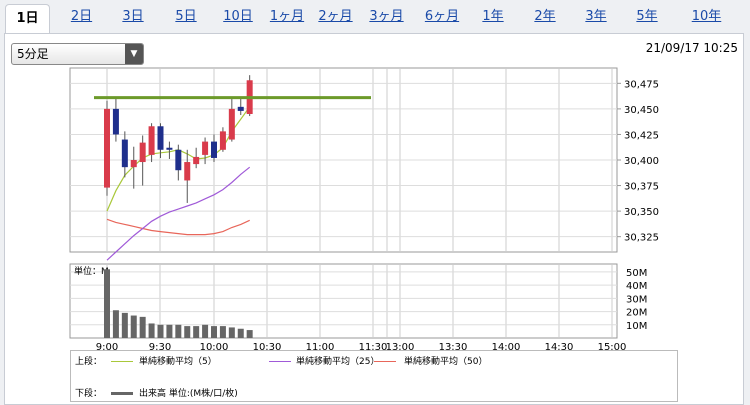 This screenshot has width=750, height=405. Describe the element at coordinates (636, 273) in the screenshot. I see `volume-tick-label: 50M` at that location.